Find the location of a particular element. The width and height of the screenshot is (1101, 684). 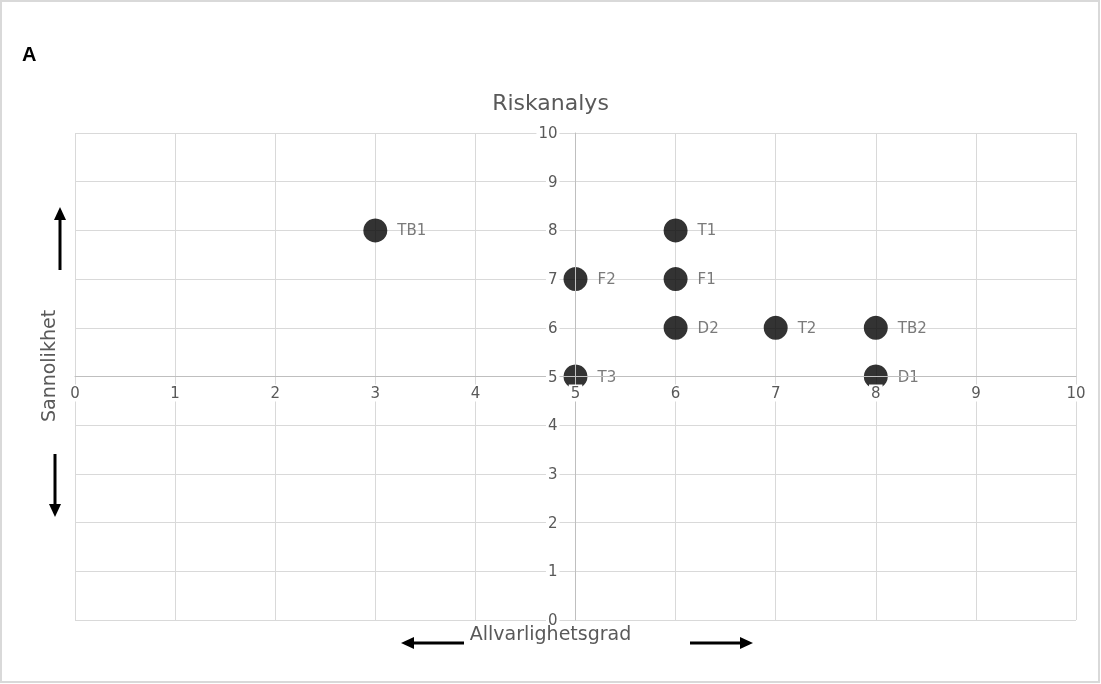

x-tick-label: 9 is located at coordinates (976, 393).